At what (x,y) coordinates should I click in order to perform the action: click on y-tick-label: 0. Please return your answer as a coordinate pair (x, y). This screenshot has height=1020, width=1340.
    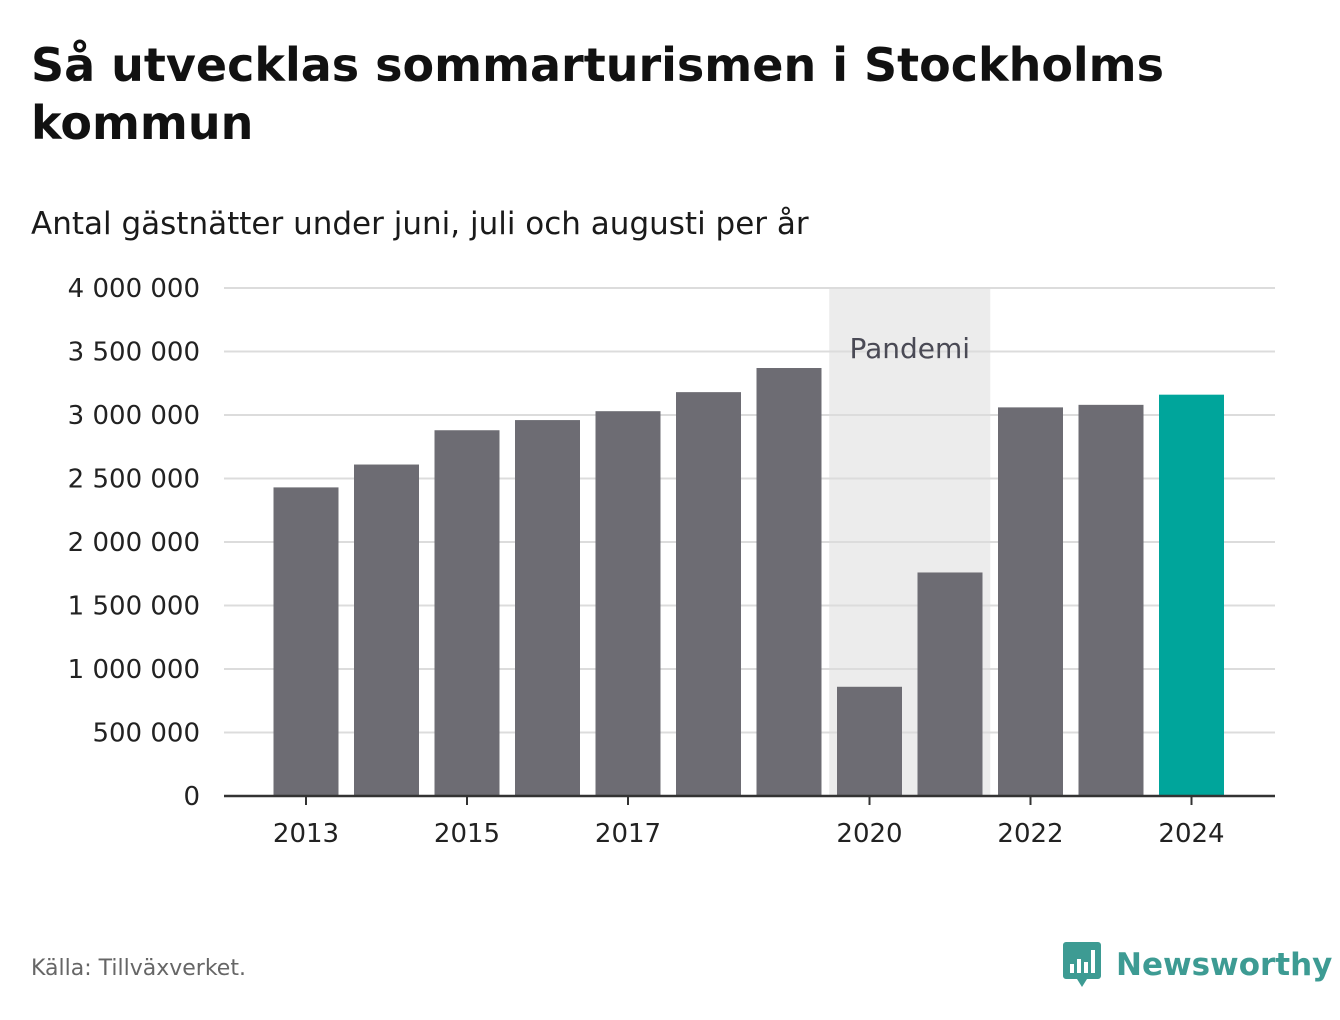
    Looking at the image, I should click on (191, 797).